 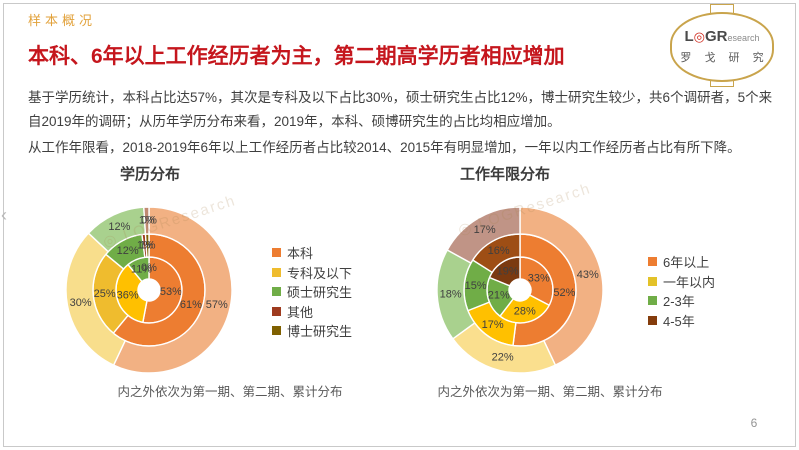 I want to click on slice-label: 18%, so click(x=451, y=294).